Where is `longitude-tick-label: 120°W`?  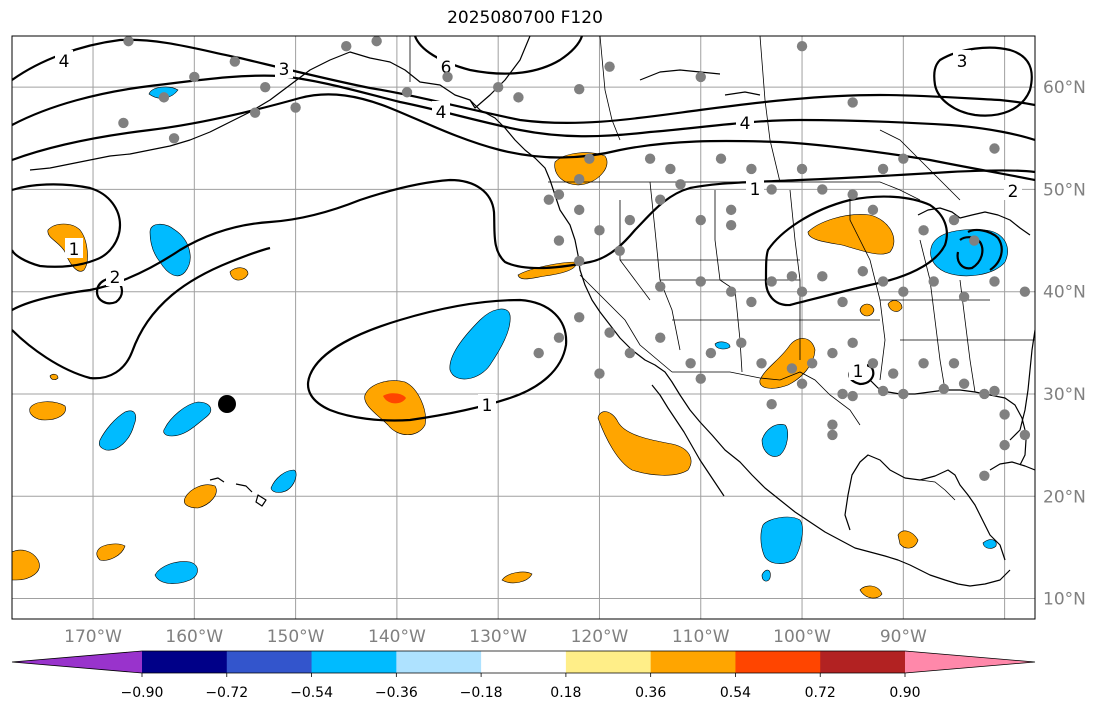
longitude-tick-label: 120°W is located at coordinates (600, 637).